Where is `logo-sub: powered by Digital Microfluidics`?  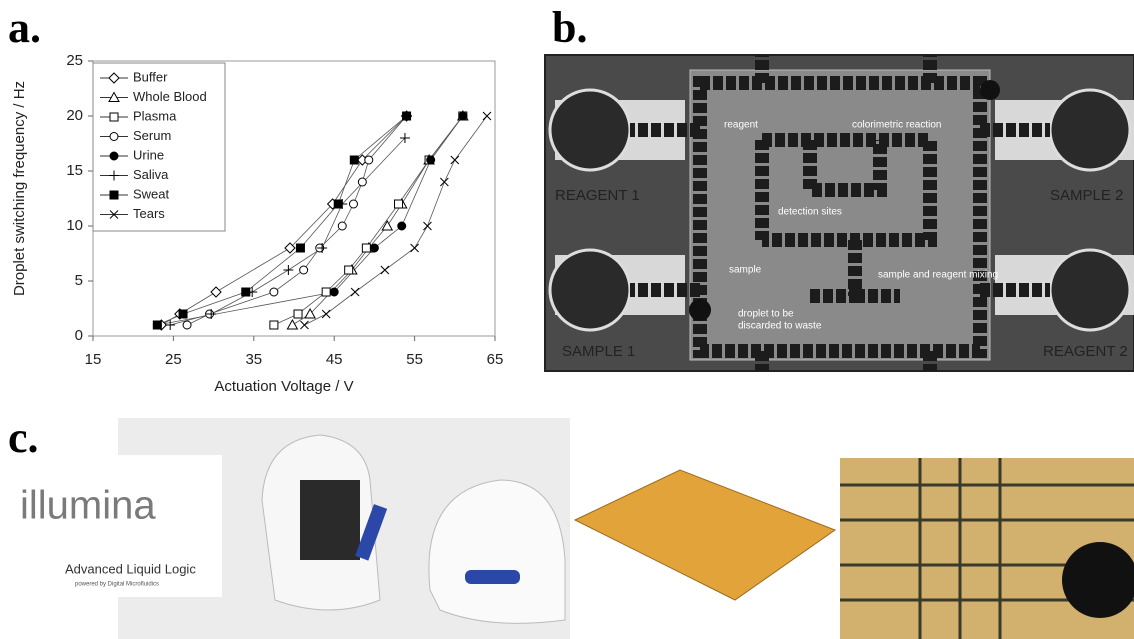 logo-sub: powered by Digital Microfluidics is located at coordinates (117, 585).